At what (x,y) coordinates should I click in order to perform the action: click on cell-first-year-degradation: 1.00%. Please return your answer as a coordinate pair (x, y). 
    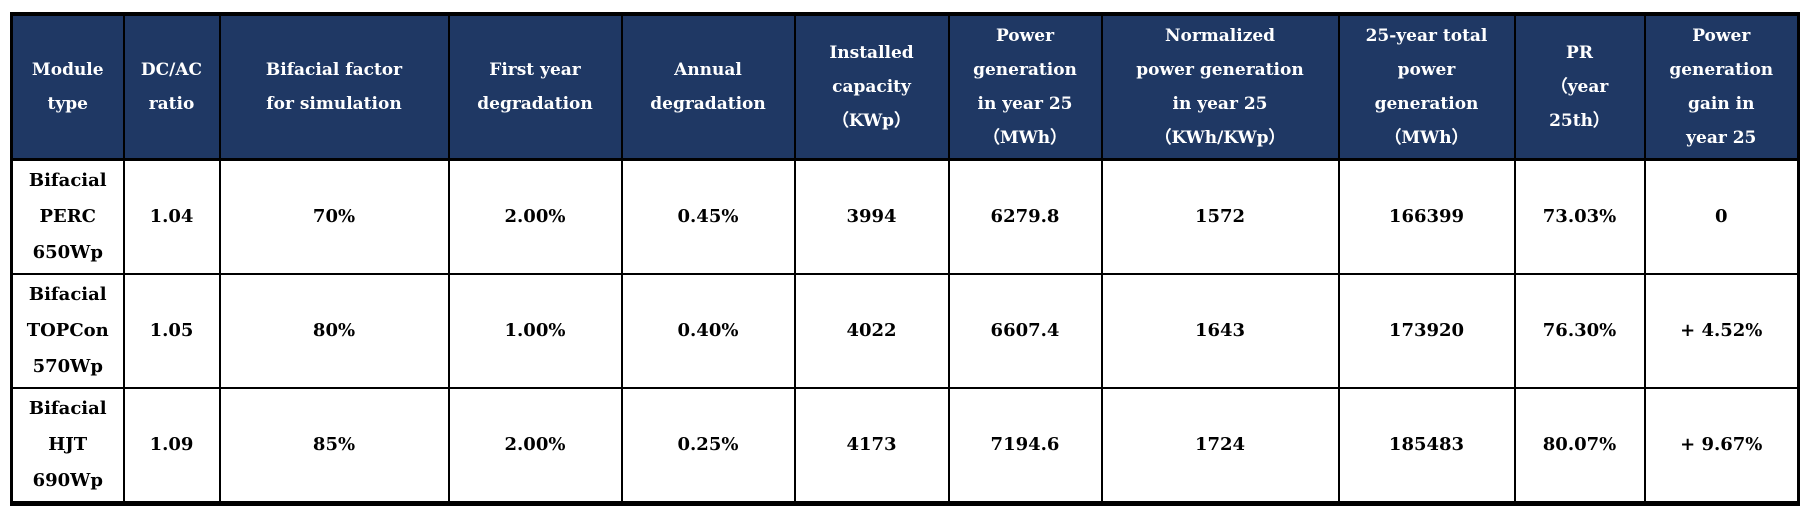
    Looking at the image, I should click on (535, 330).